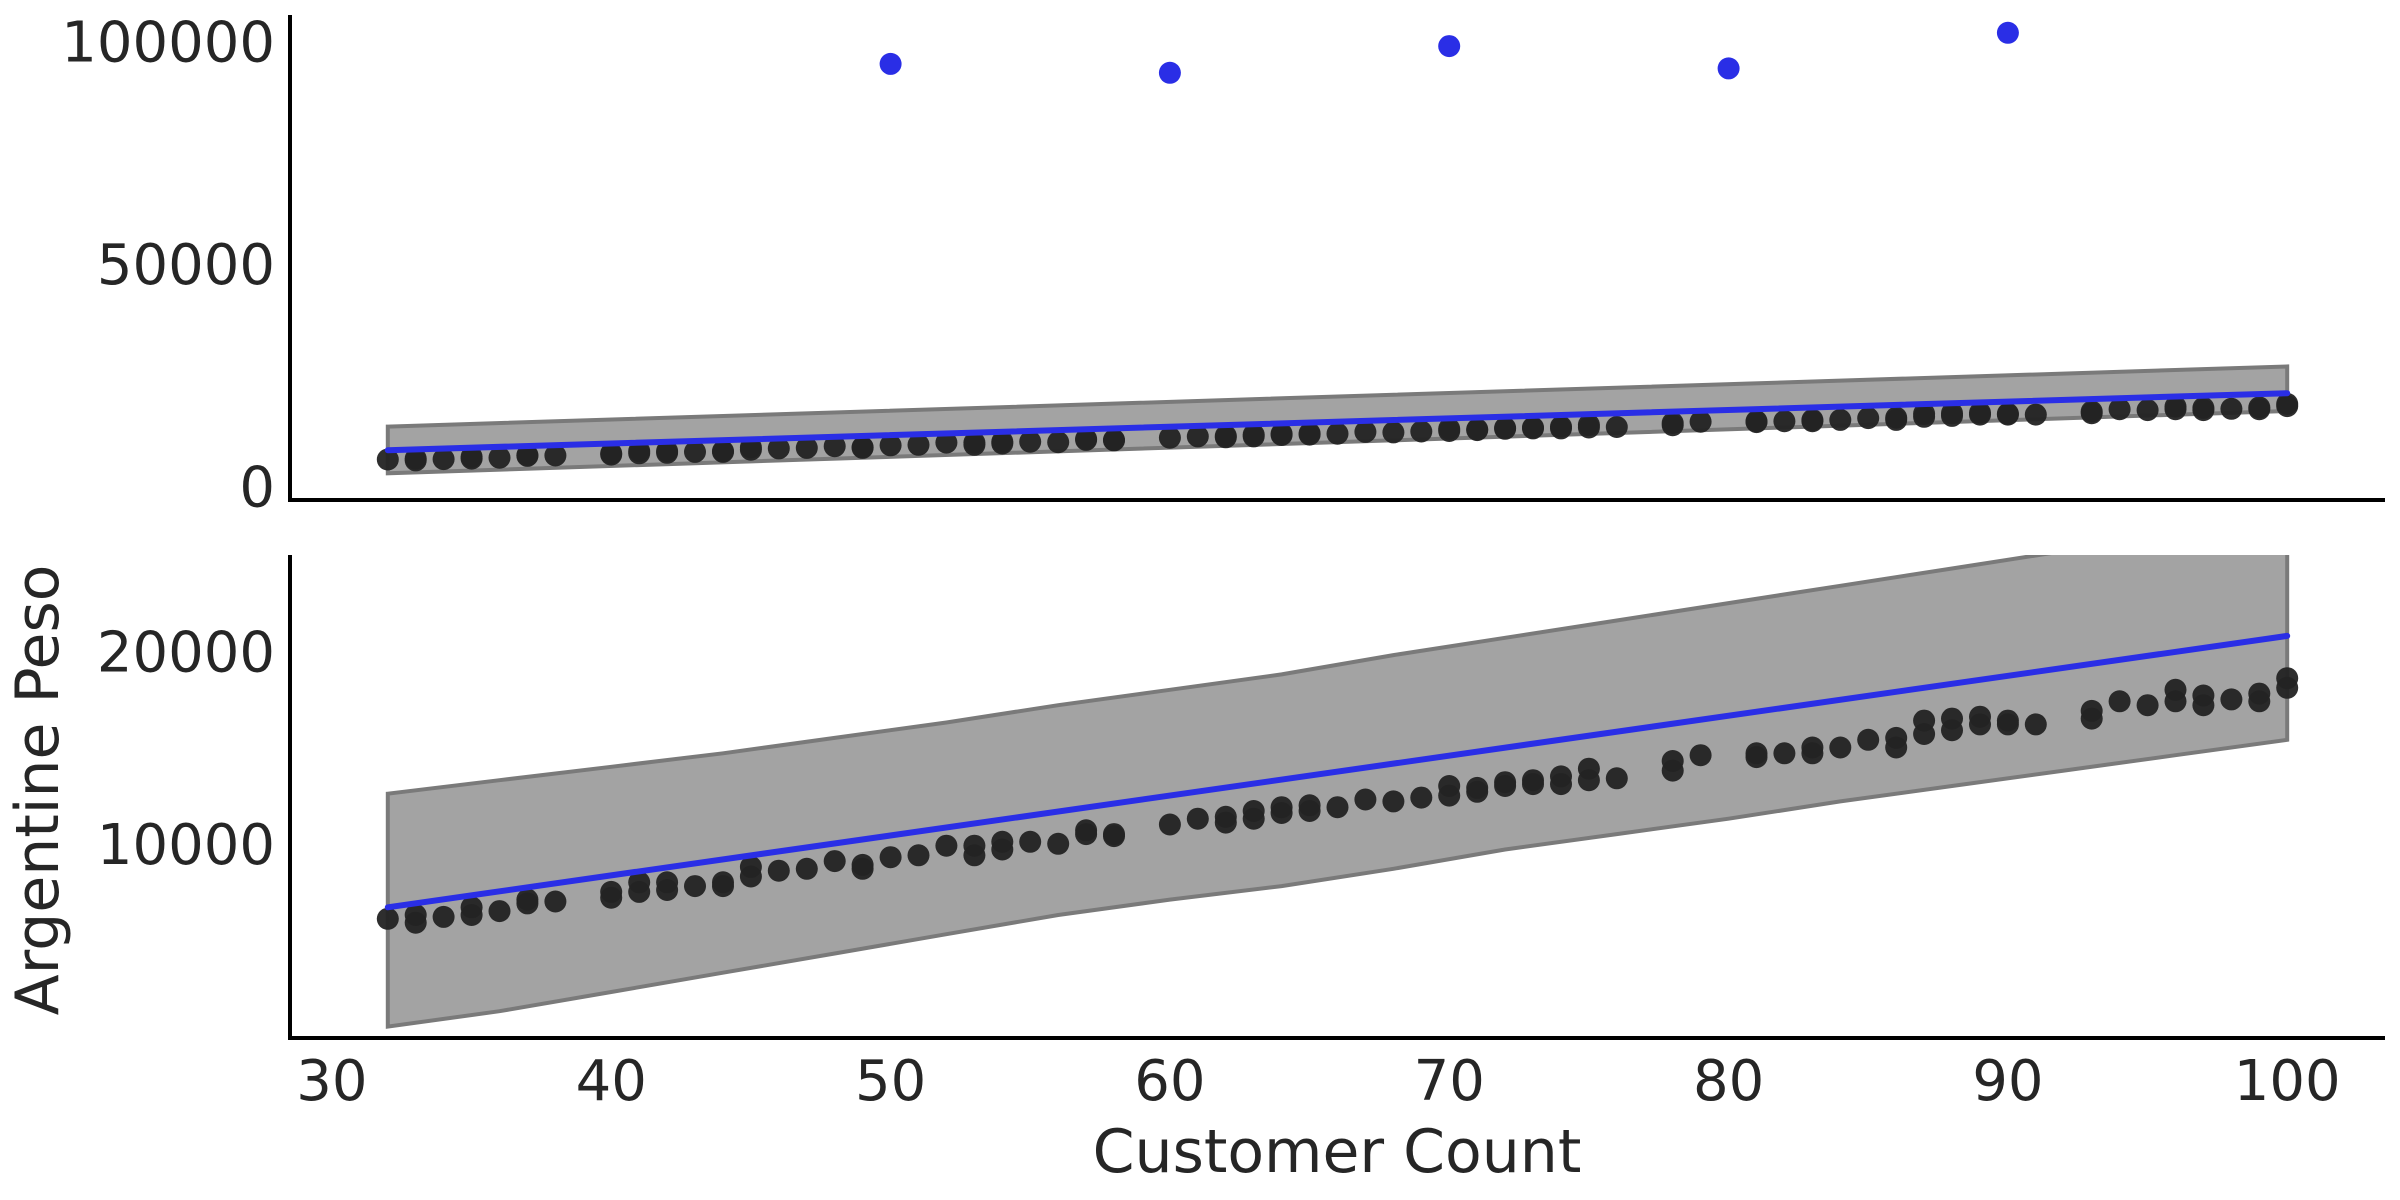 The width and height of the screenshot is (2400, 1200). Describe the element at coordinates (1318, 1081) in the screenshot. I see `x-axis-ticks: 30 40 50 60 70 80 90 100` at that location.